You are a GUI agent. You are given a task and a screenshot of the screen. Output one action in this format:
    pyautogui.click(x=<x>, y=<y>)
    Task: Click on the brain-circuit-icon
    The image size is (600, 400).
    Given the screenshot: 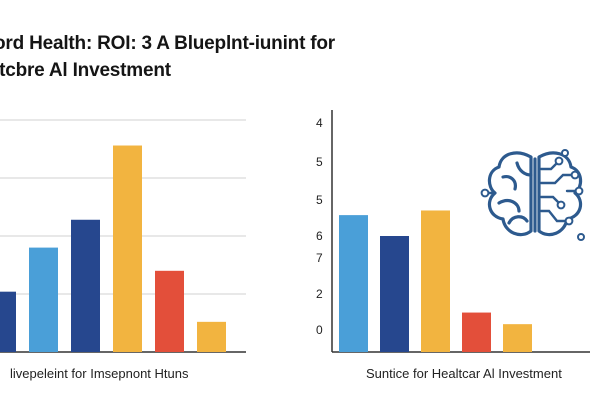 What is the action you would take?
    pyautogui.click(x=532, y=195)
    